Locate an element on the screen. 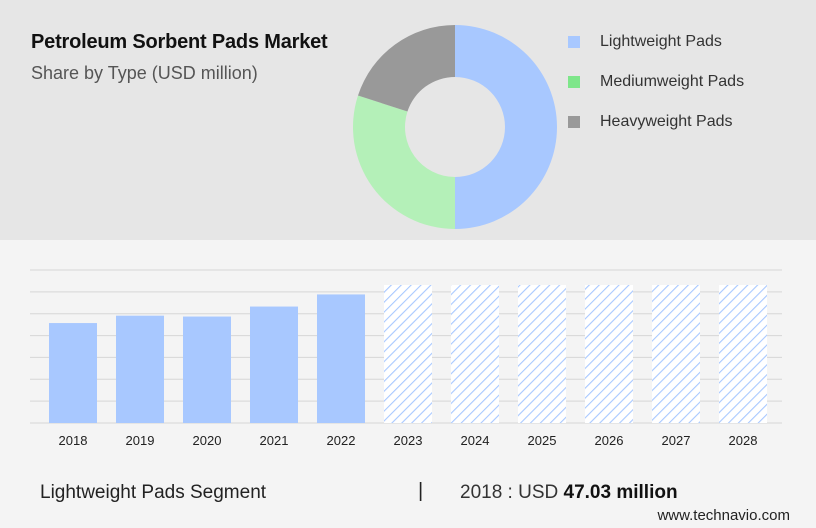  chart-subtitle: Share by Type (USD million) is located at coordinates (144, 73).